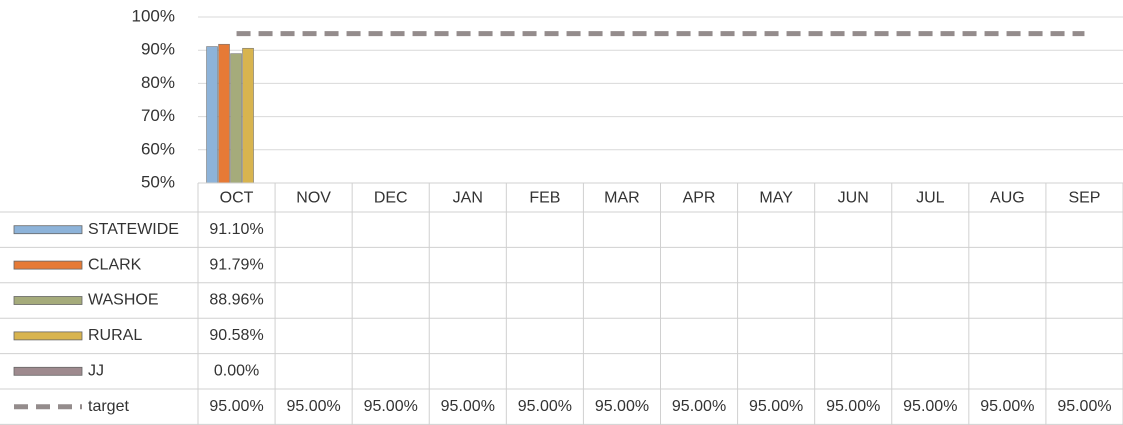 The height and width of the screenshot is (425, 1123). What do you see at coordinates (115, 264) in the screenshot?
I see `legend-label: CLARK` at bounding box center [115, 264].